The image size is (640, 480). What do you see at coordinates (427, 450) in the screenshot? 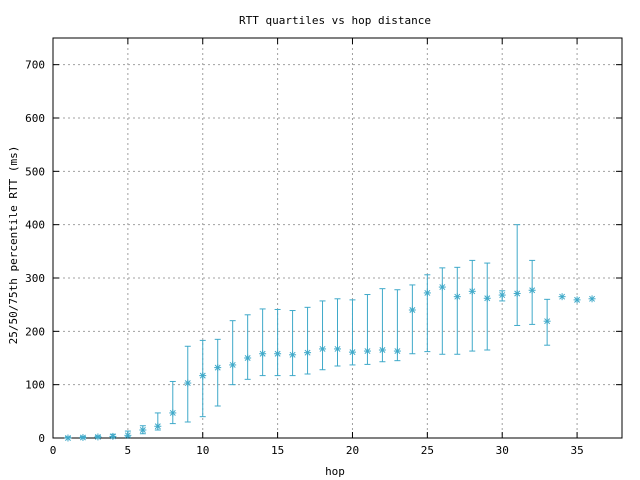
I see `x-tick-label: 25` at bounding box center [427, 450].